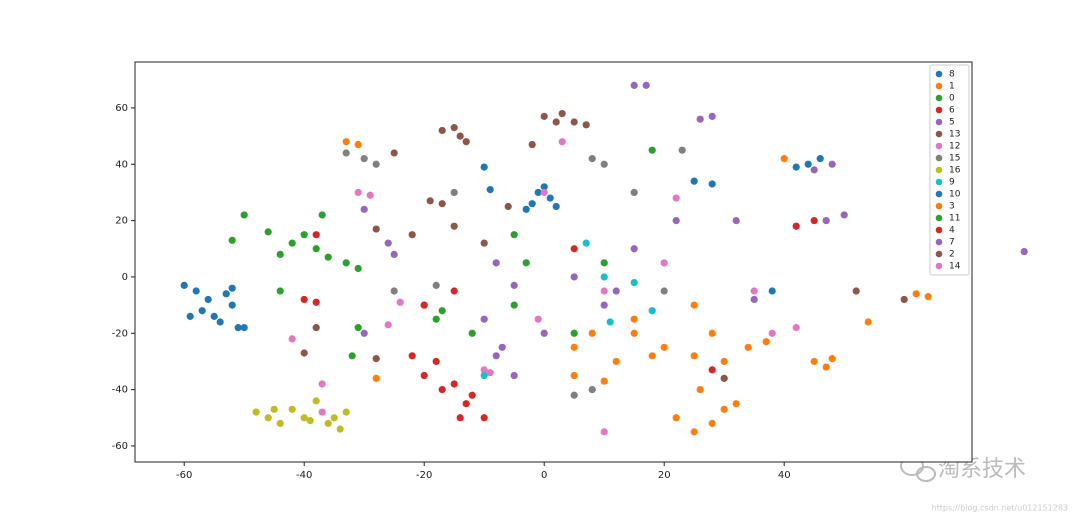  I want to click on legend-label: 13, so click(954, 135).